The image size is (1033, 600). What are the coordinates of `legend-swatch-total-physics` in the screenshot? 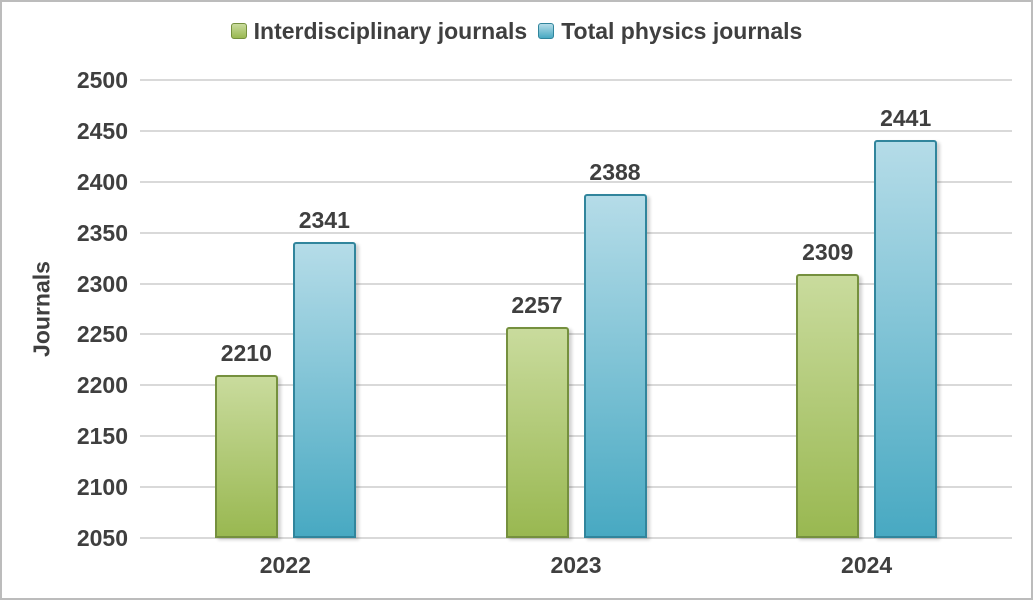 It's located at (546, 31).